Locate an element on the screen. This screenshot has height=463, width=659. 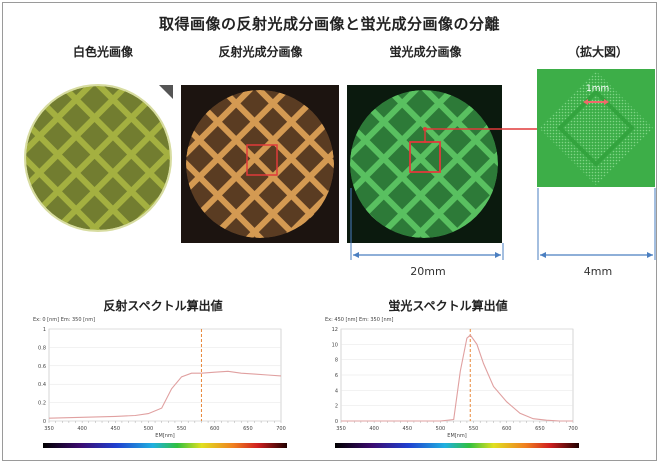
zoom-scale-label: 1mm is located at coordinates (598, 89).